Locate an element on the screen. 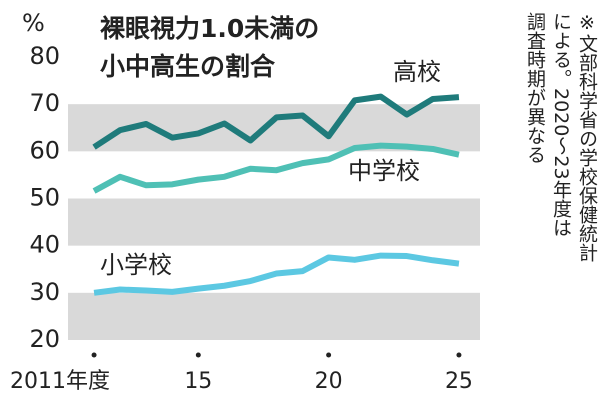  series-label: 高校 is located at coordinates (417, 72).